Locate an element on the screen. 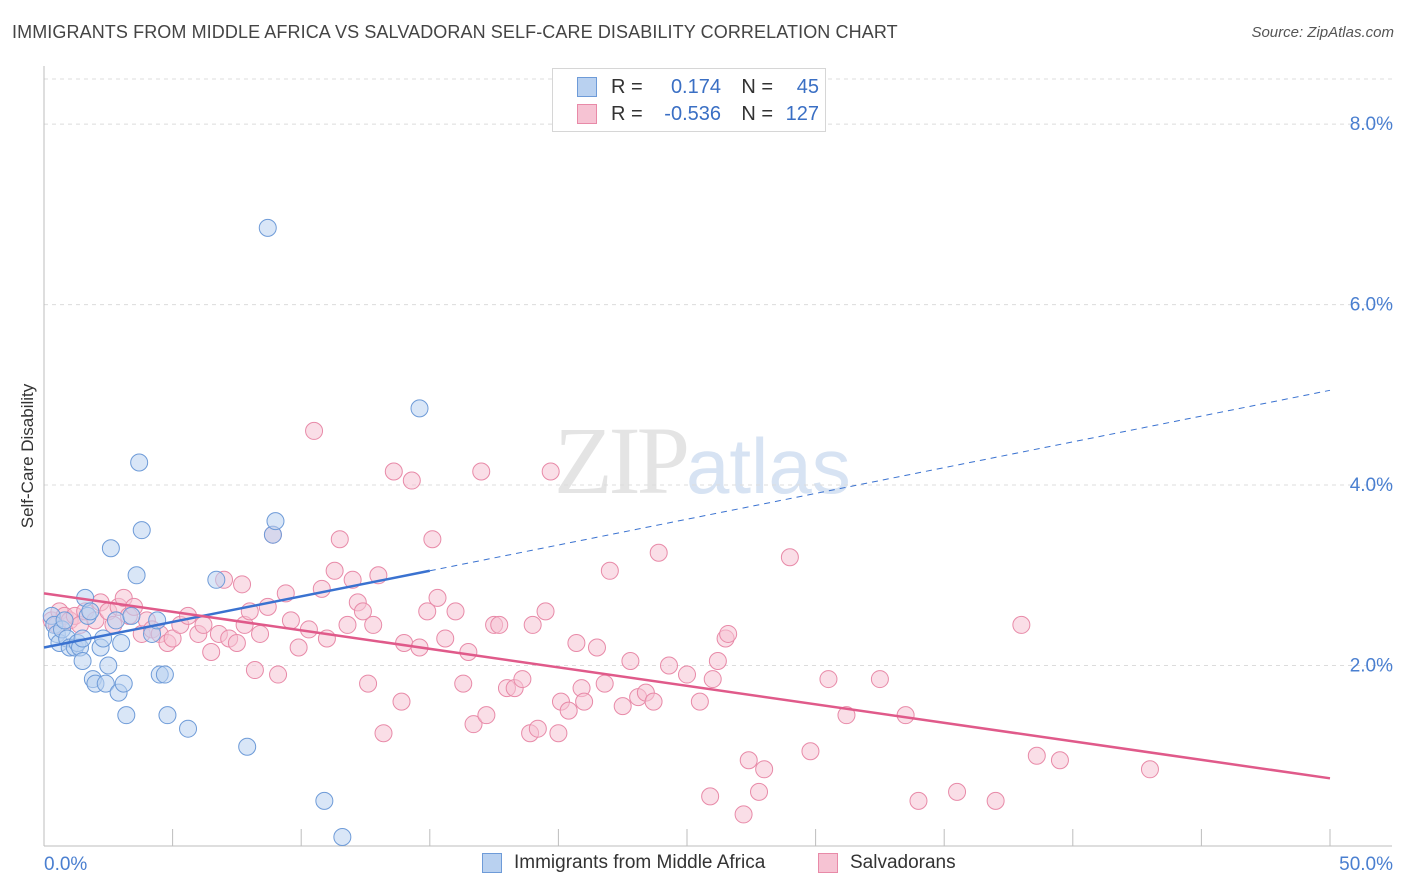  legend-item-pink: Salvadorans is located at coordinates (887, 863).